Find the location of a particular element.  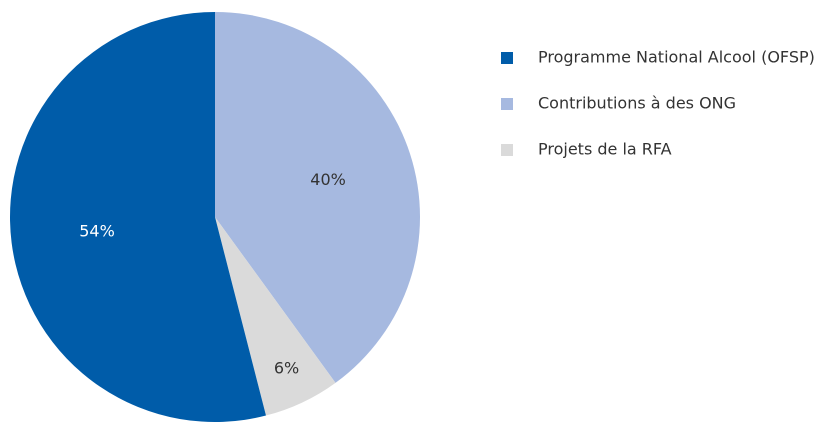

data-label: 40% is located at coordinates (328, 179).